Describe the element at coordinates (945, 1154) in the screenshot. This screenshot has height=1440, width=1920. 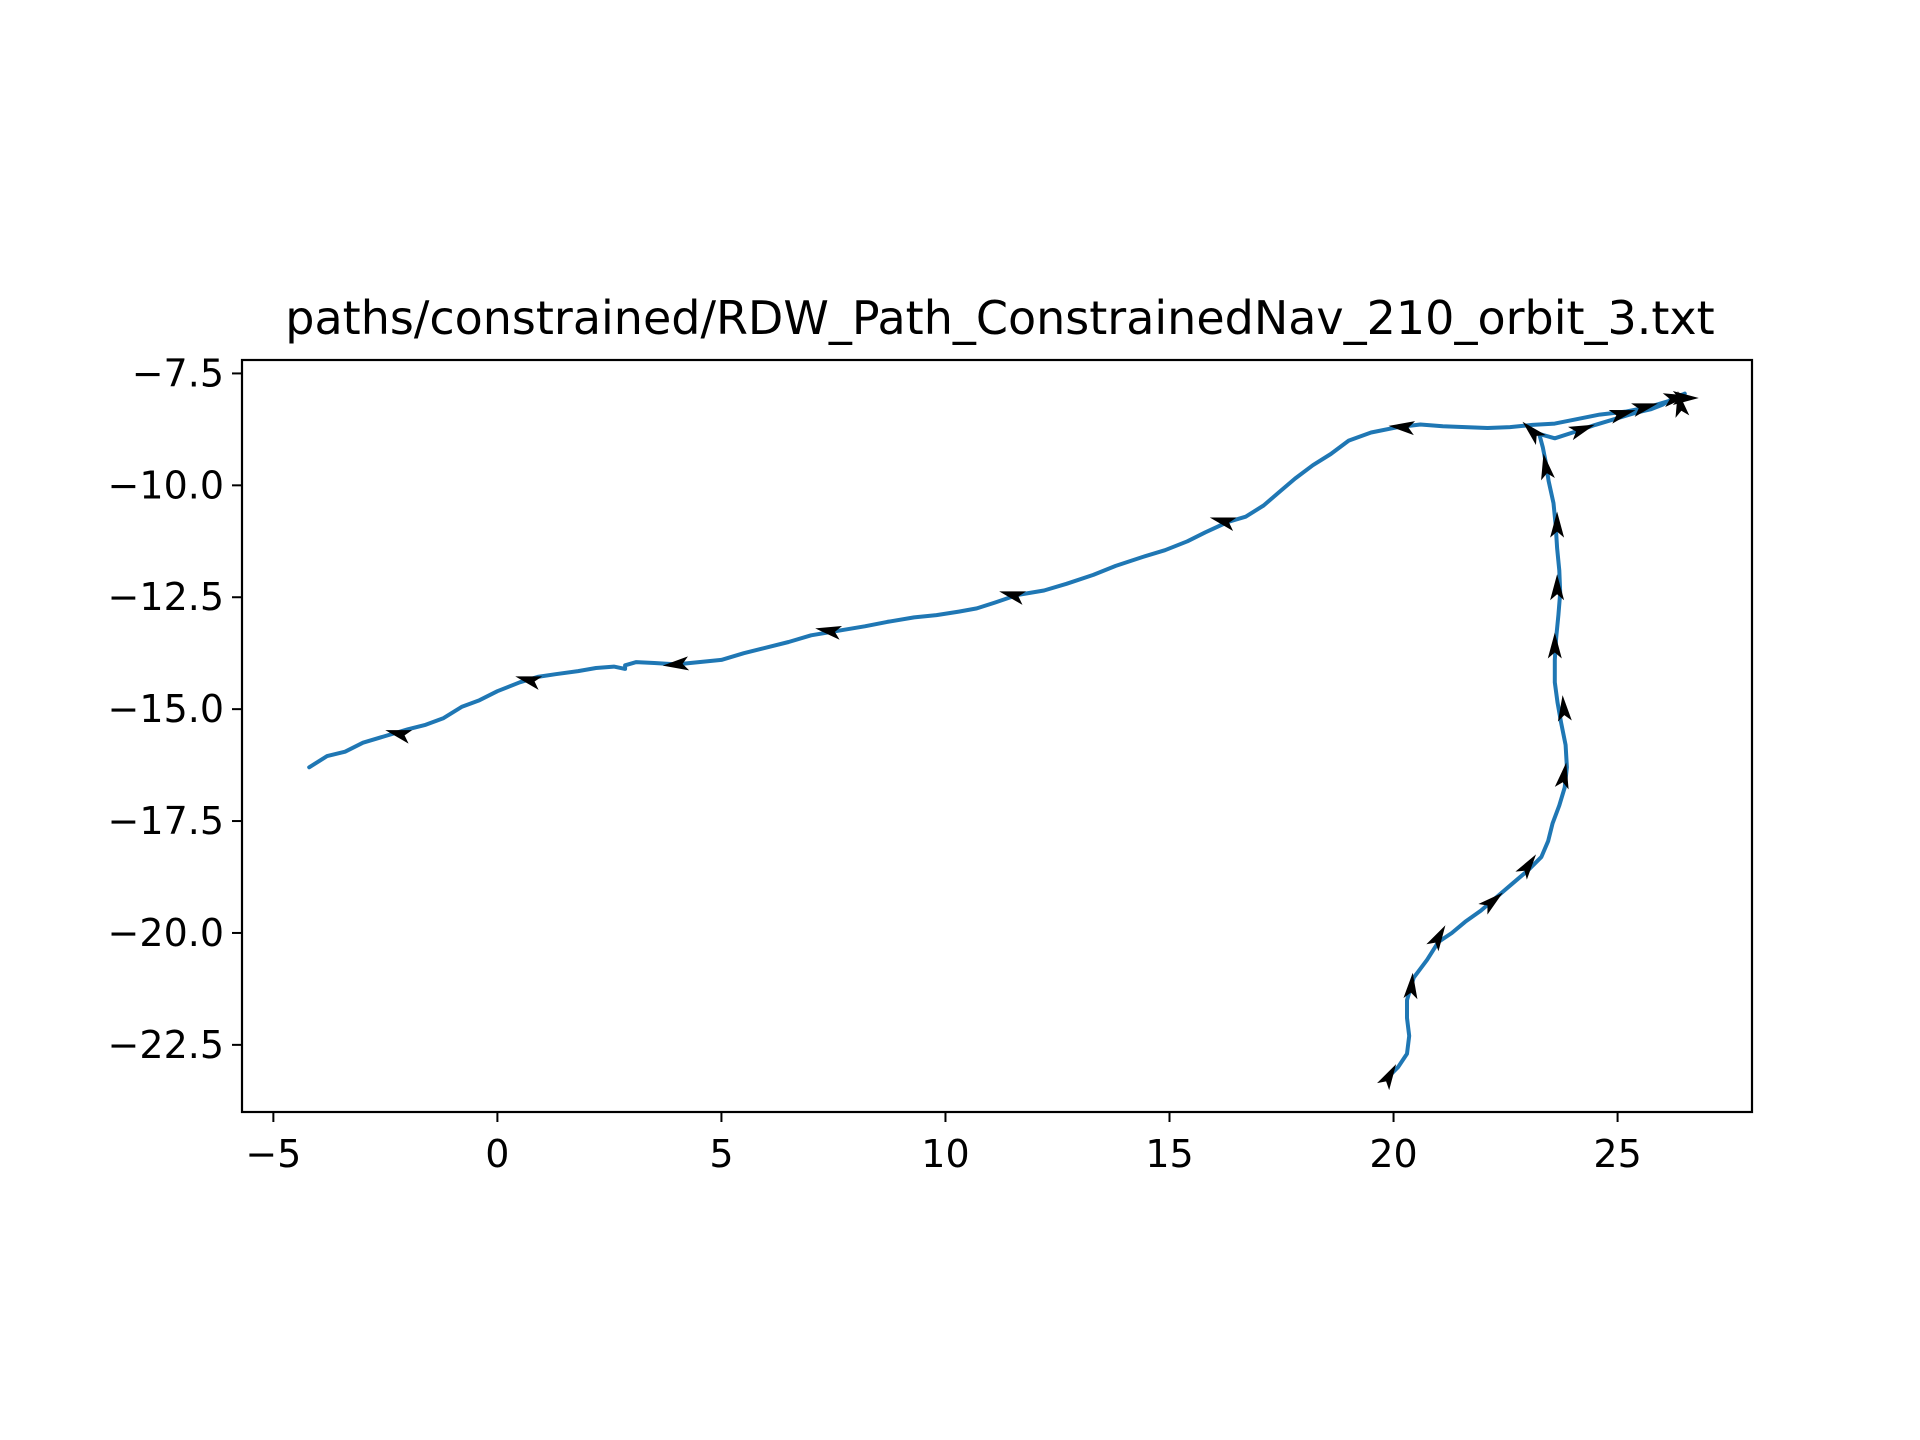
I see `x-tick-label: 10` at that location.